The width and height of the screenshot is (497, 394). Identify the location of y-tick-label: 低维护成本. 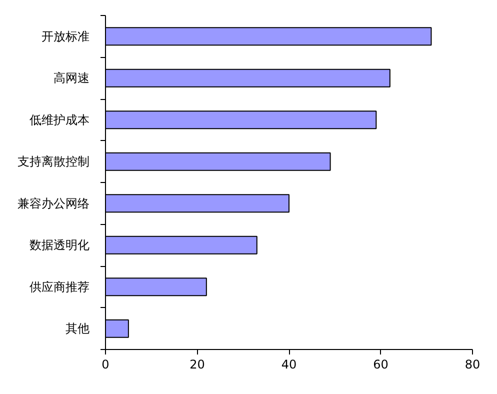
(60, 119).